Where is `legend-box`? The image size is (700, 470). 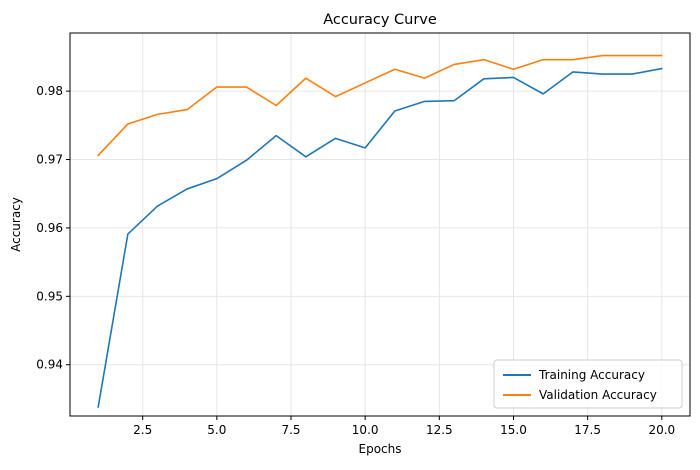
legend-box is located at coordinates (588, 384).